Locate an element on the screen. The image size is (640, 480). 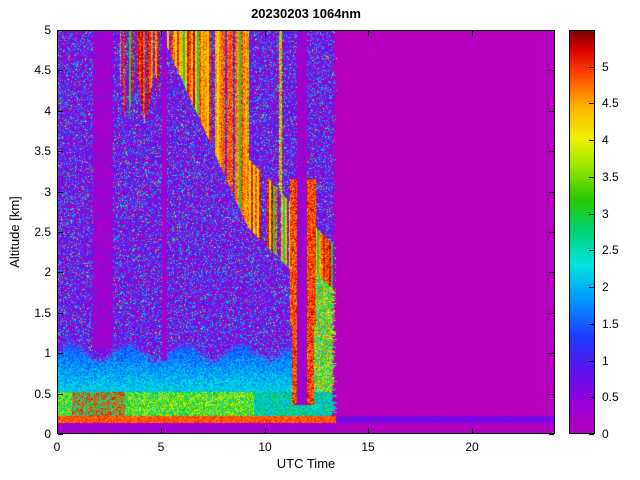
colorbar-tick-label: 3.5 is located at coordinates (610, 177).